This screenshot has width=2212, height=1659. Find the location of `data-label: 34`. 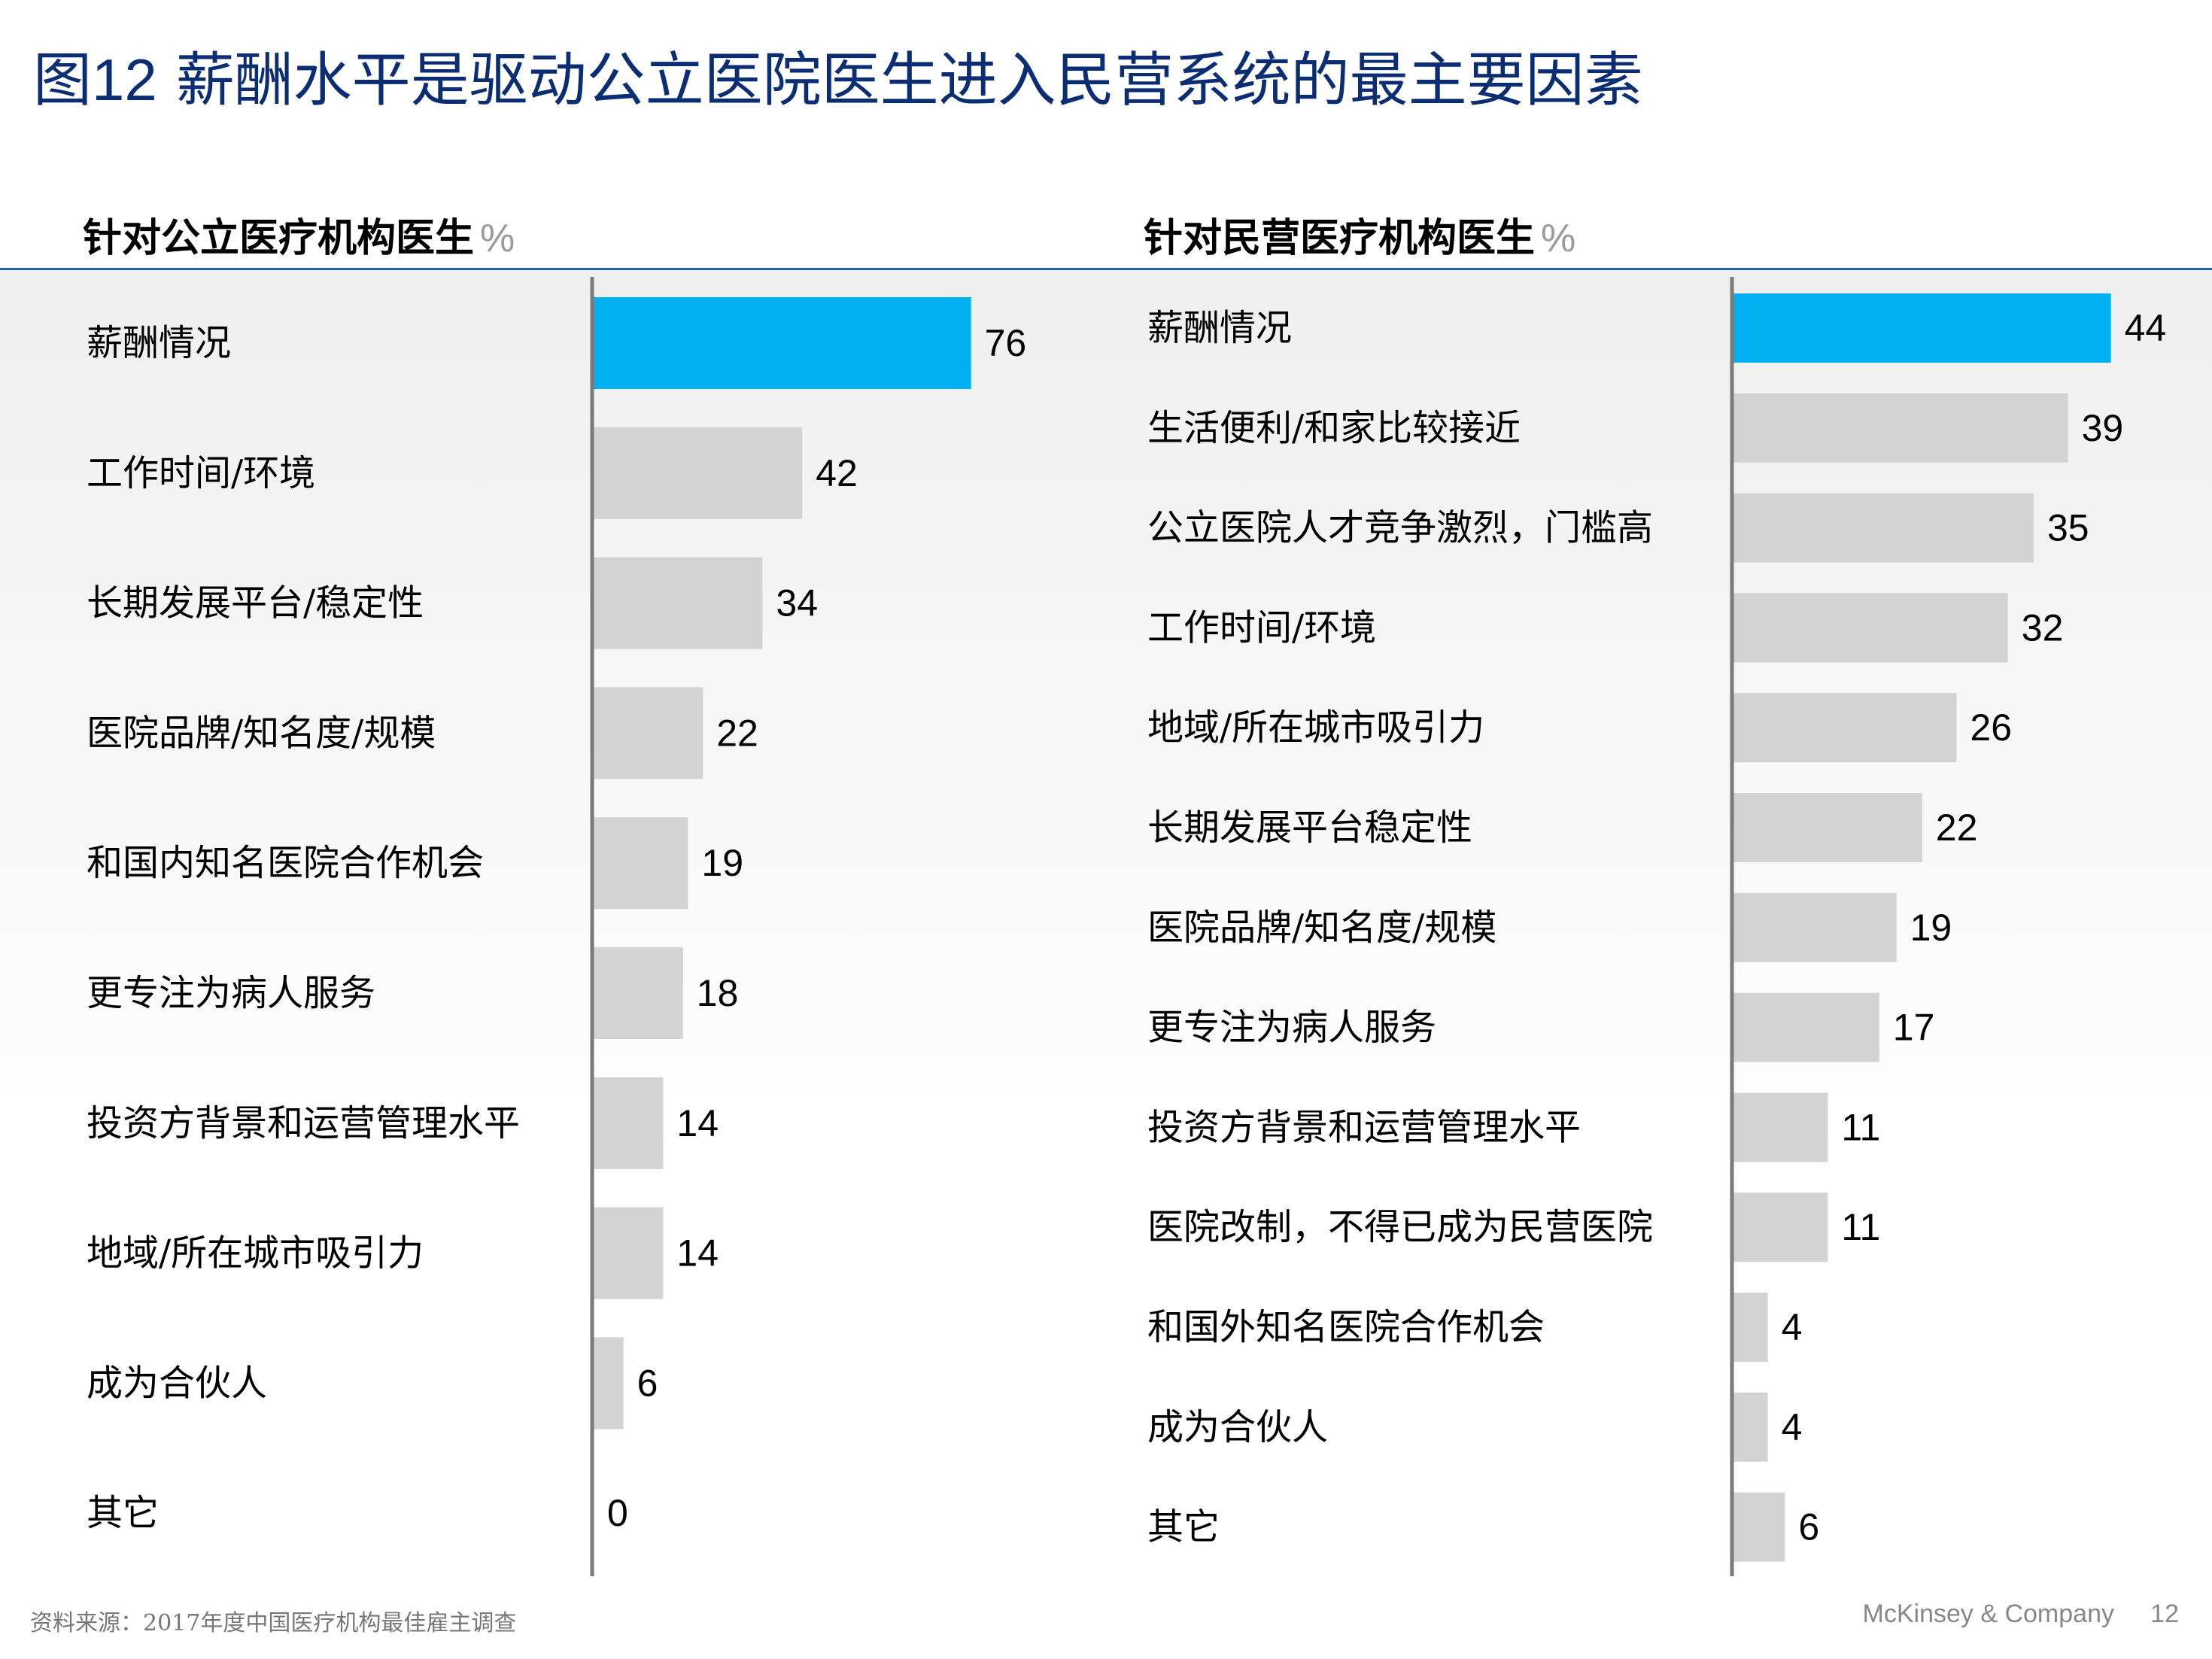

data-label: 34 is located at coordinates (797, 603).